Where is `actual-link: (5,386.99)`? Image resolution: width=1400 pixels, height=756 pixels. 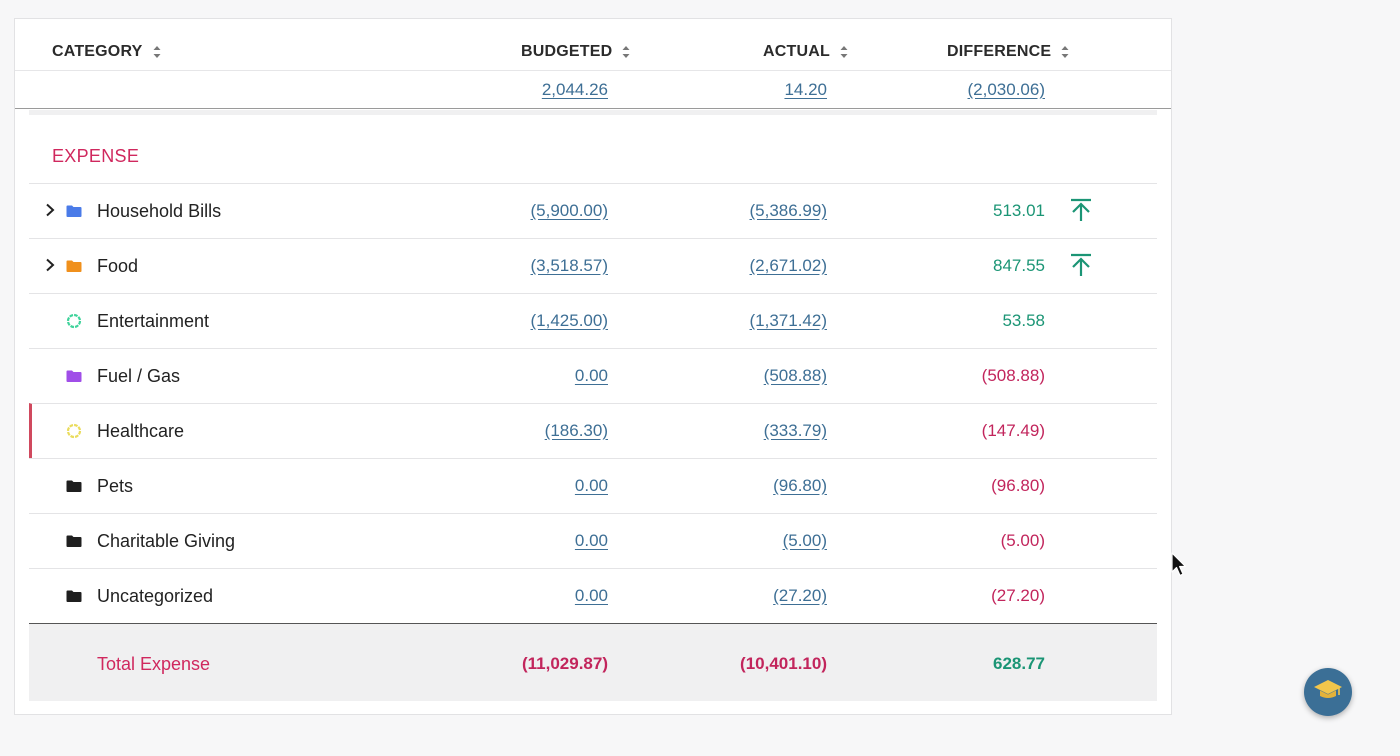 actual-link: (5,386.99) is located at coordinates (788, 210).